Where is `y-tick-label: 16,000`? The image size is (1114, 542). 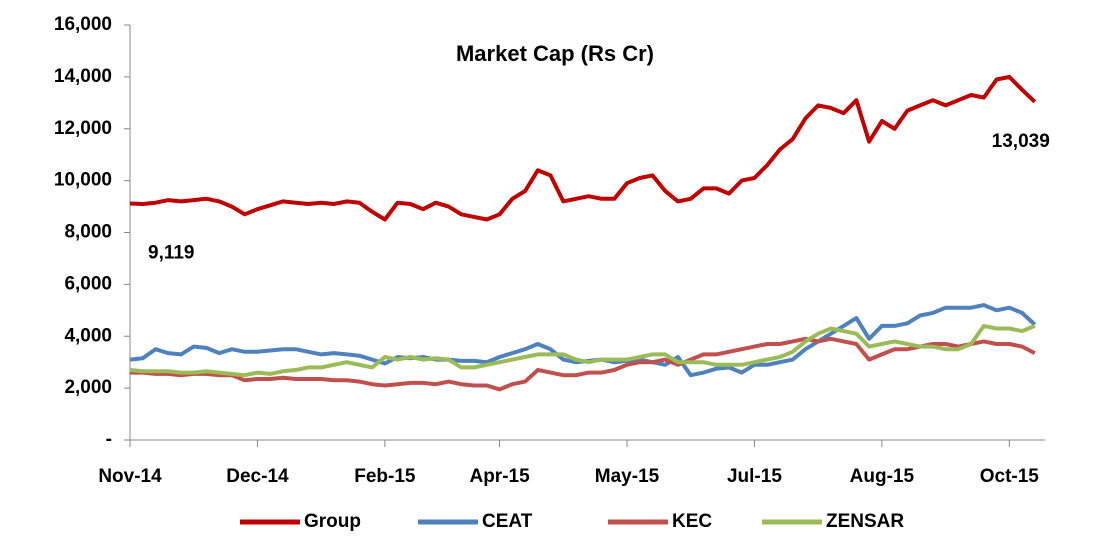
y-tick-label: 16,000 is located at coordinates (83, 24).